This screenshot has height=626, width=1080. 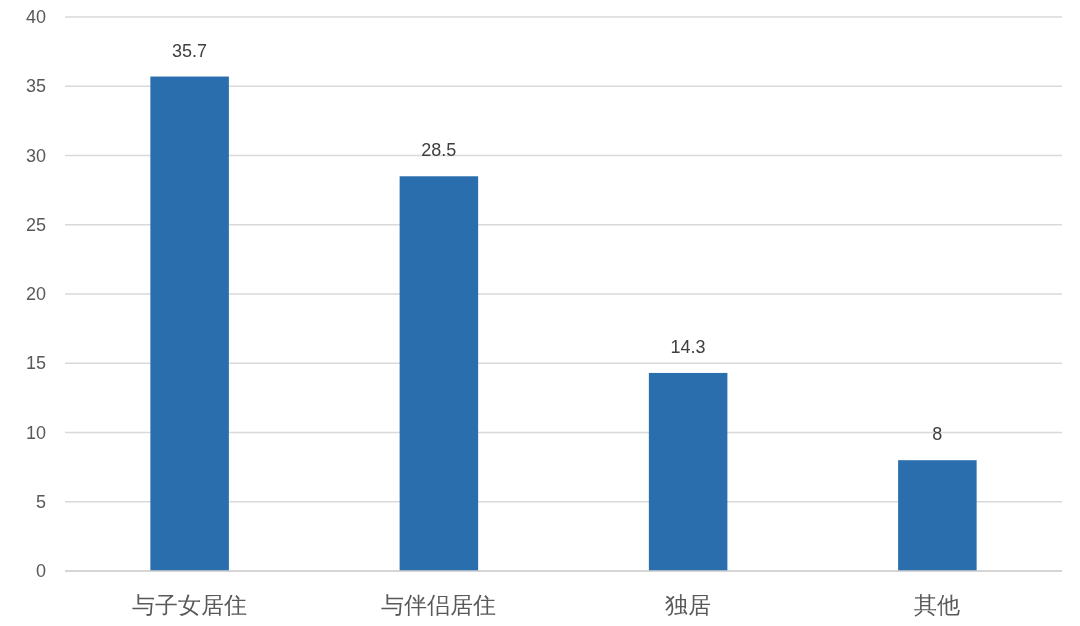 What do you see at coordinates (937, 434) in the screenshot?
I see `data-label: 8` at bounding box center [937, 434].